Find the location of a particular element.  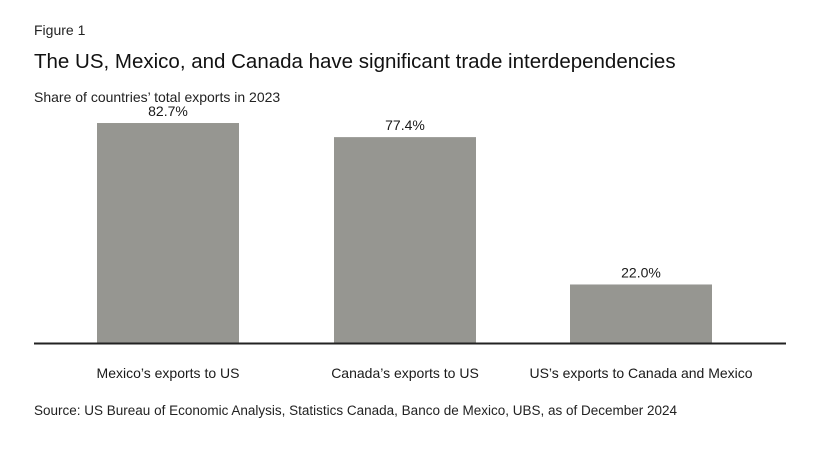

category-label-1: Mexico’s exports to US is located at coordinates (168, 373).